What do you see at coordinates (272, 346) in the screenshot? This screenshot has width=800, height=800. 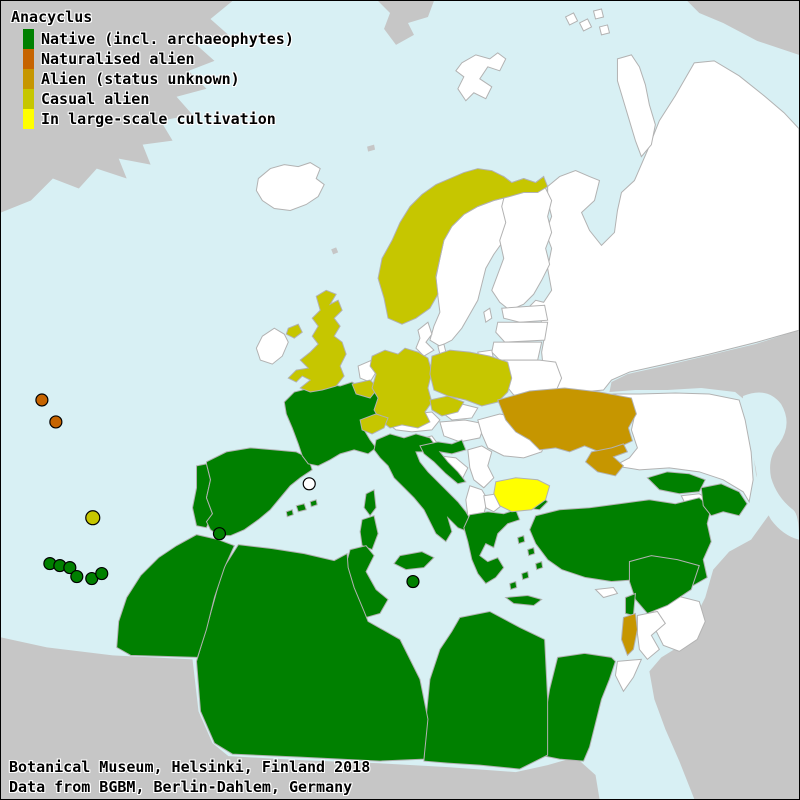 I see `region-ireland` at bounding box center [272, 346].